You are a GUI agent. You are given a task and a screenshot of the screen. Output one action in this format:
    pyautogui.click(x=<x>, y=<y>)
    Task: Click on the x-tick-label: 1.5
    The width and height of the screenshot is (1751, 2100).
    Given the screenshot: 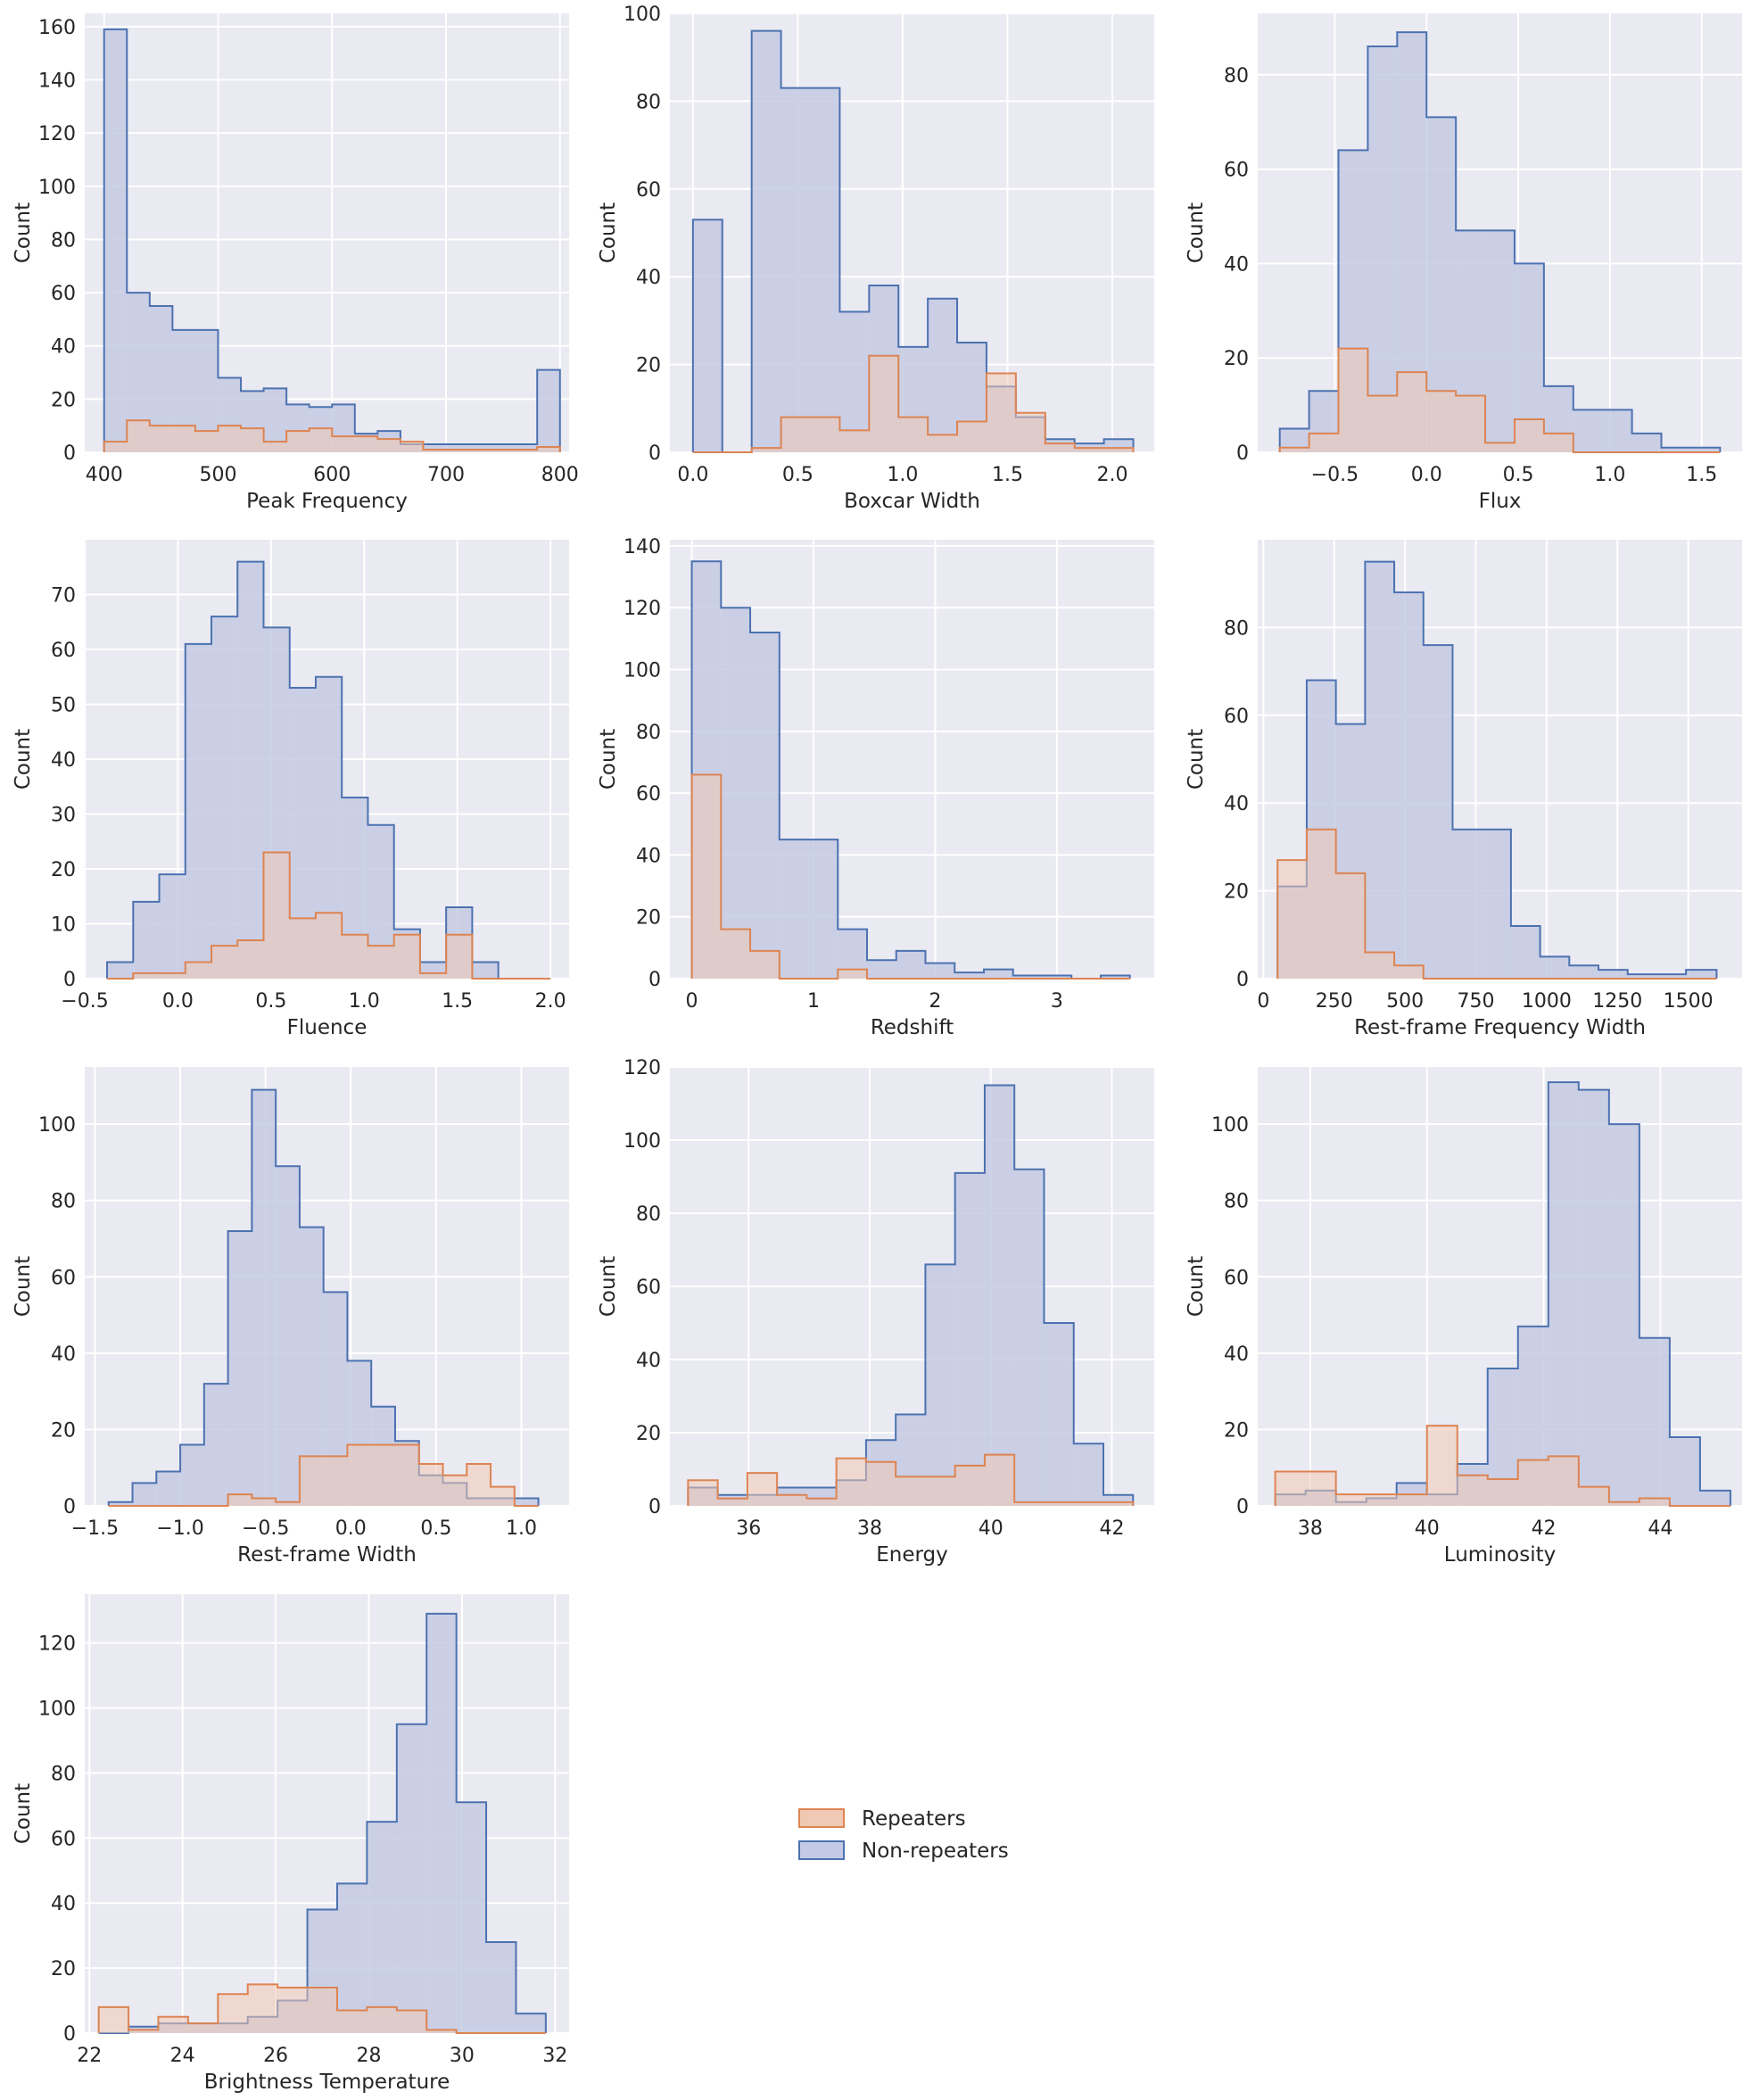 What is the action you would take?
    pyautogui.click(x=457, y=1001)
    